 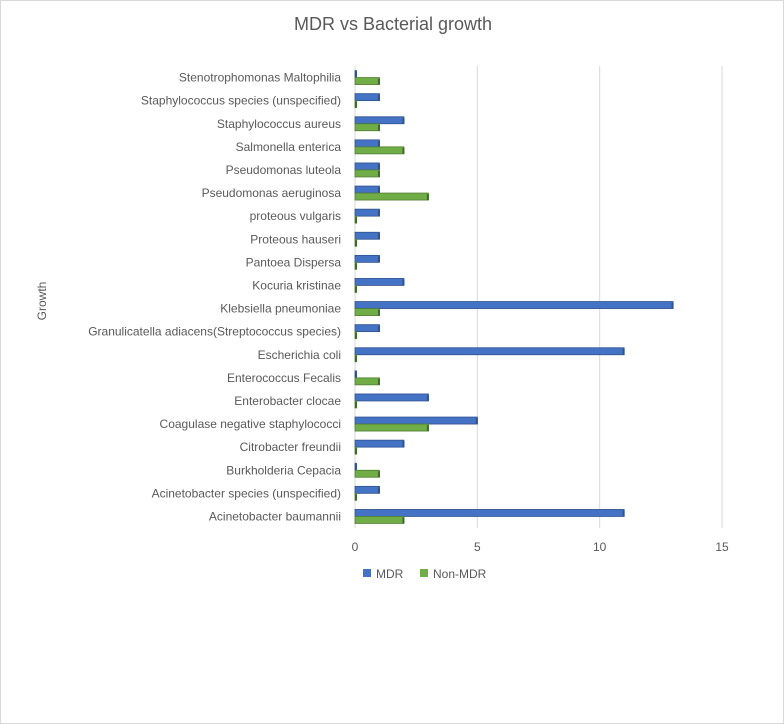 What do you see at coordinates (260, 78) in the screenshot?
I see `category-label: Stenotrophomonas Maltophilia` at bounding box center [260, 78].